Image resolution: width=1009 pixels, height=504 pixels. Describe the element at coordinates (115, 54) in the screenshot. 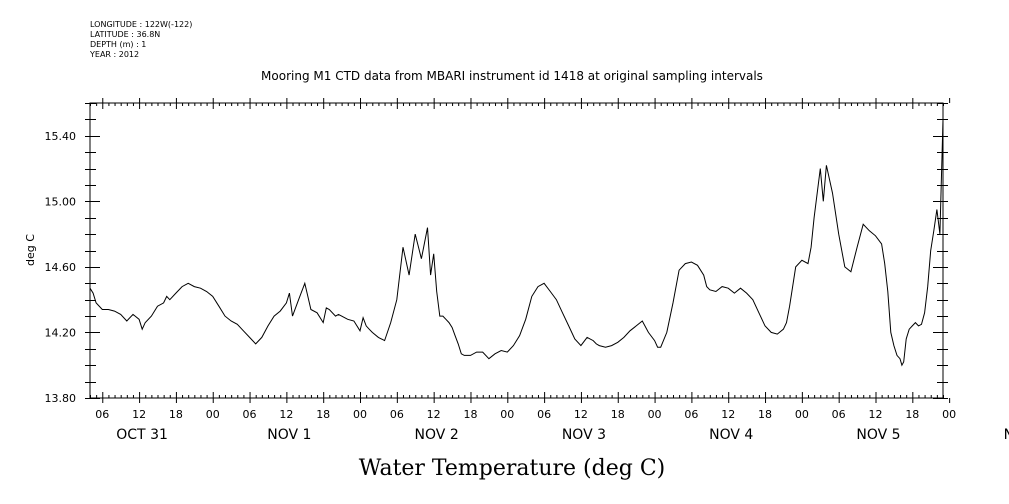

I see `year-text: YEAR : 2012` at that location.